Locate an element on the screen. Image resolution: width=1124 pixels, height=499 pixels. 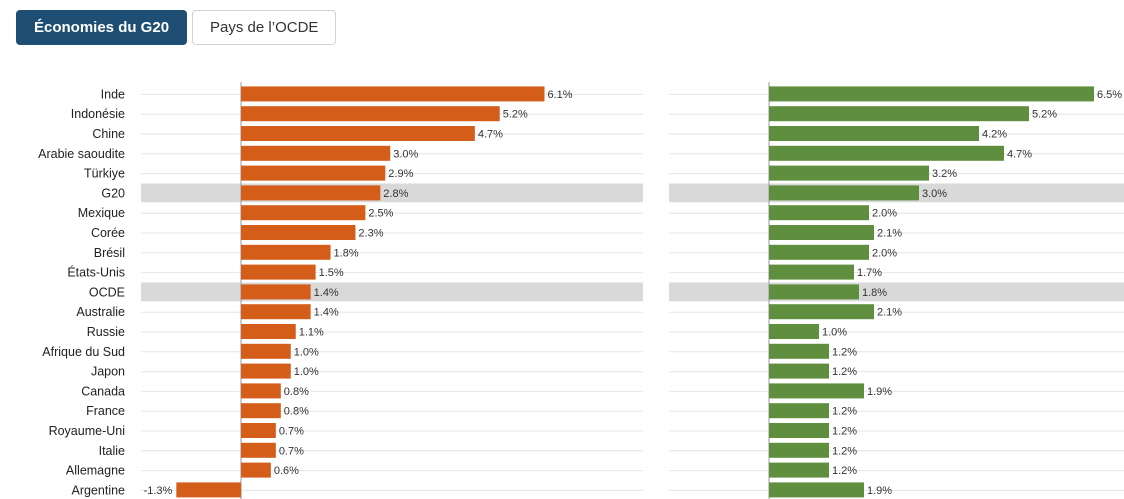
category-label-mexique: Mexique is located at coordinates (101, 213).